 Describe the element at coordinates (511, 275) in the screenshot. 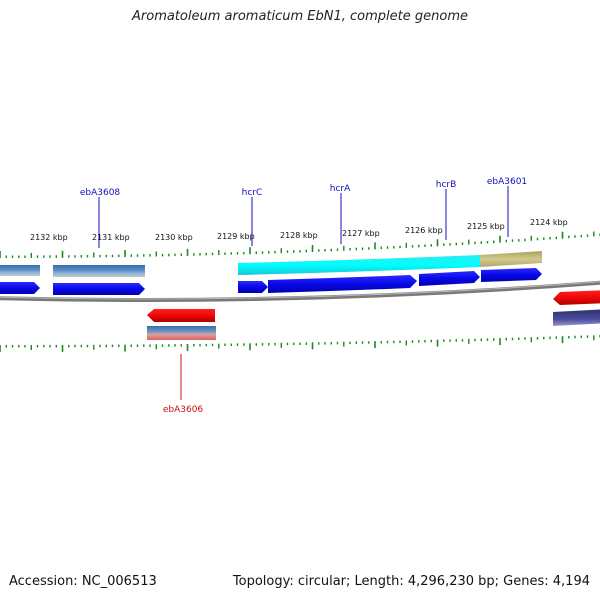

I see `cds-arrow-ebA3601` at that location.